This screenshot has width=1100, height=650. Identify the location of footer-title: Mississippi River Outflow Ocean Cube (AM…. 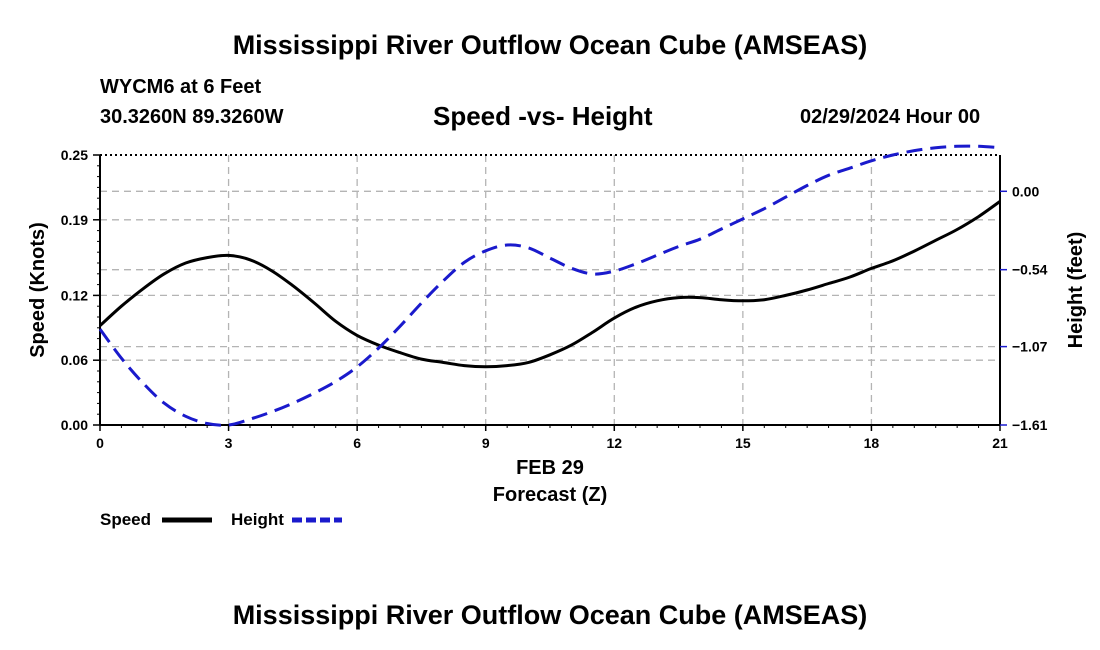
(550, 615).